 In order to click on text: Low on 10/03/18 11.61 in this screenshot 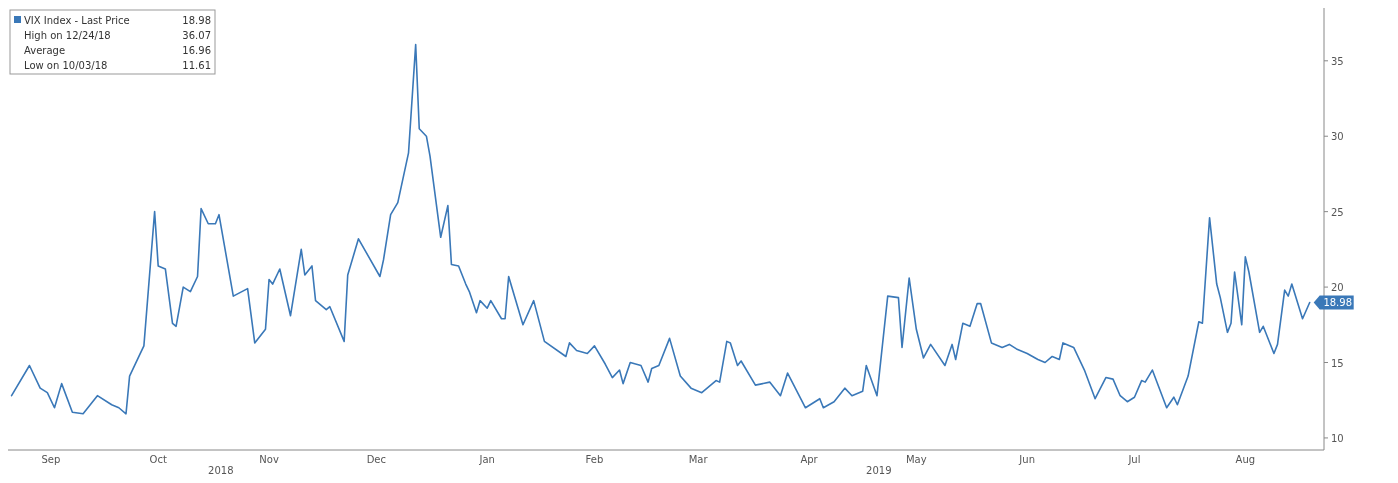, I will do `click(117, 65)`.